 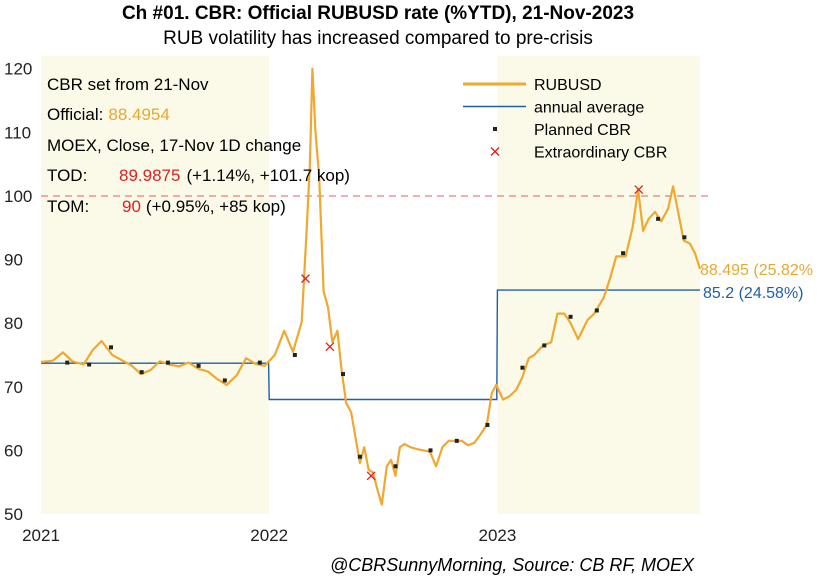 What do you see at coordinates (149, 175) in the screenshot?
I see `note-tod-value: 89.9875` at bounding box center [149, 175].